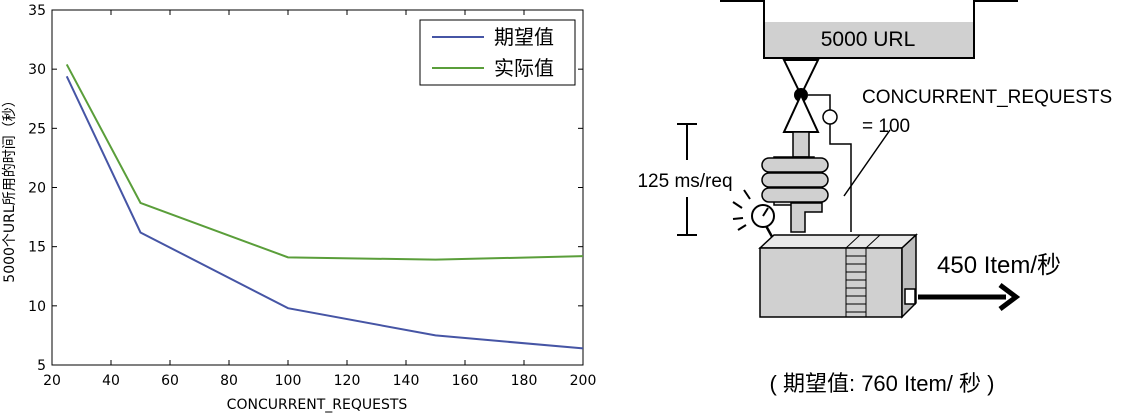 The width and height of the screenshot is (1137, 415). Describe the element at coordinates (987, 97) in the screenshot. I see `concurrency-label: CONCURRENT_REQUESTS` at that location.